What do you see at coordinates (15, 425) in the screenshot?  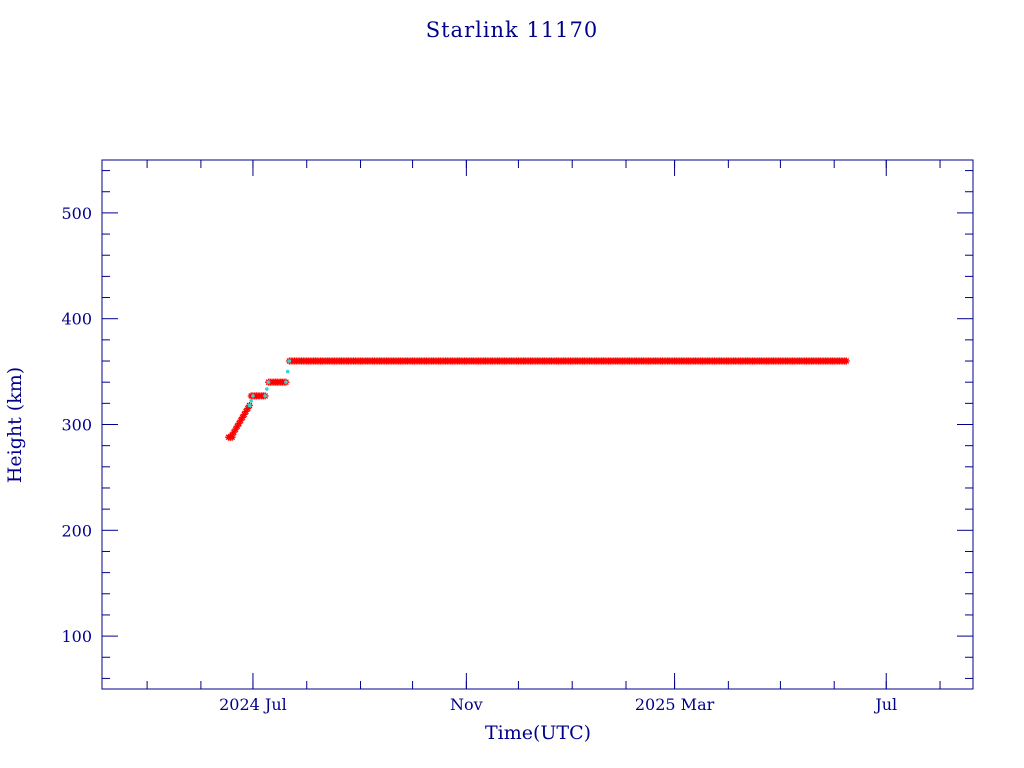 I see `y-axis-label: Height (km)` at bounding box center [15, 425].